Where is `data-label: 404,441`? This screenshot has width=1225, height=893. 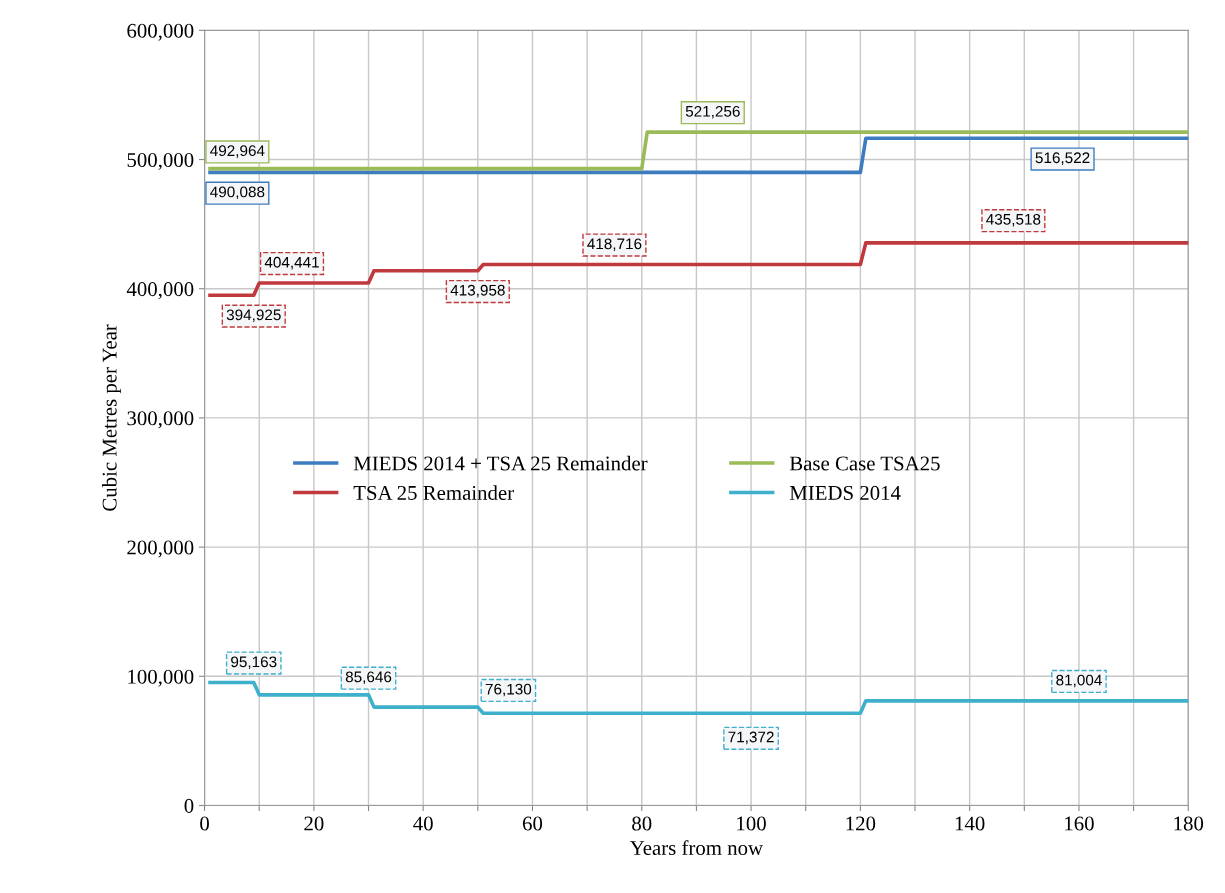 data-label: 404,441 is located at coordinates (291, 263).